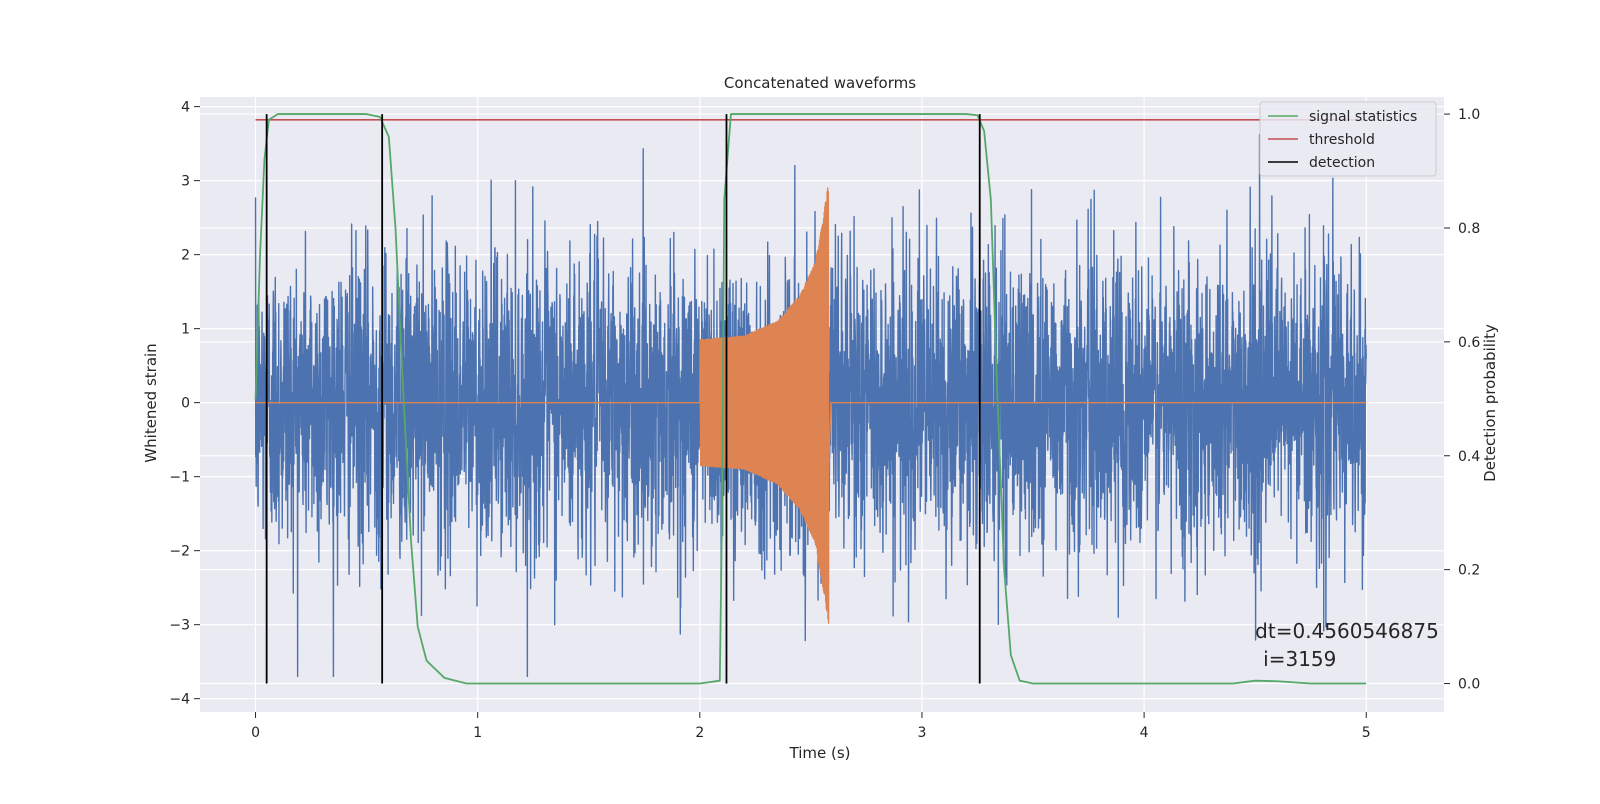 This screenshot has height=804, width=1600. Describe the element at coordinates (1469, 457) in the screenshot. I see `y2-tick-label: 0.4` at that location.